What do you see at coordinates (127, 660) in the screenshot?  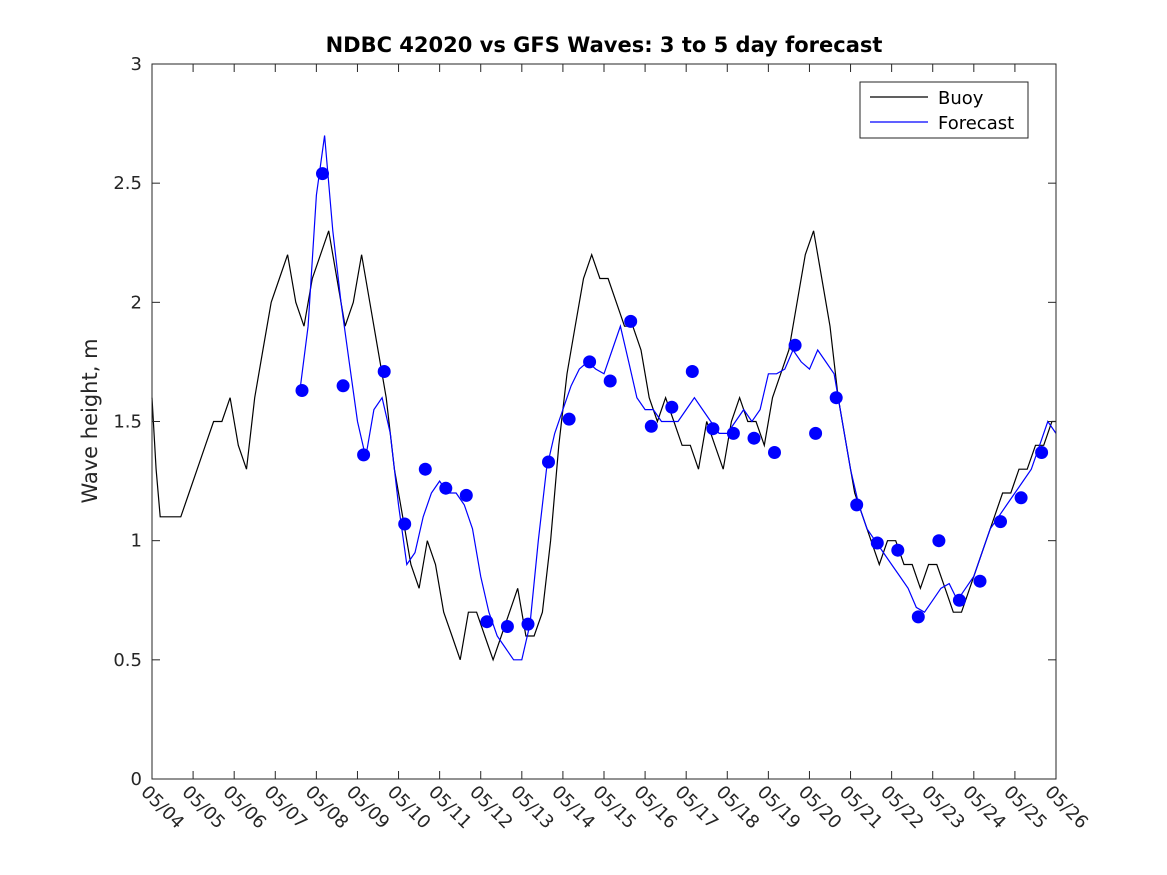 I see `y-tick-label: 0.5` at bounding box center [127, 660].